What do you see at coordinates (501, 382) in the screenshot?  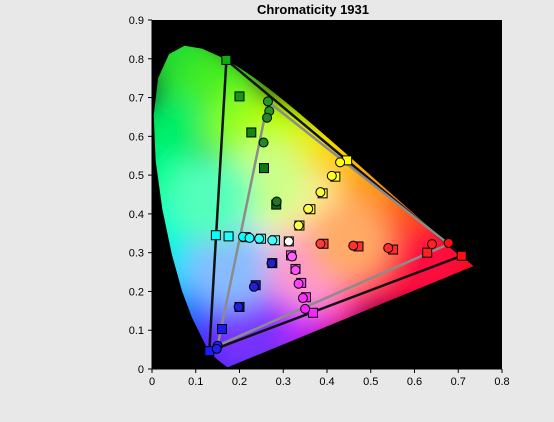 I see `x-tick-label: 0.8` at bounding box center [501, 382].